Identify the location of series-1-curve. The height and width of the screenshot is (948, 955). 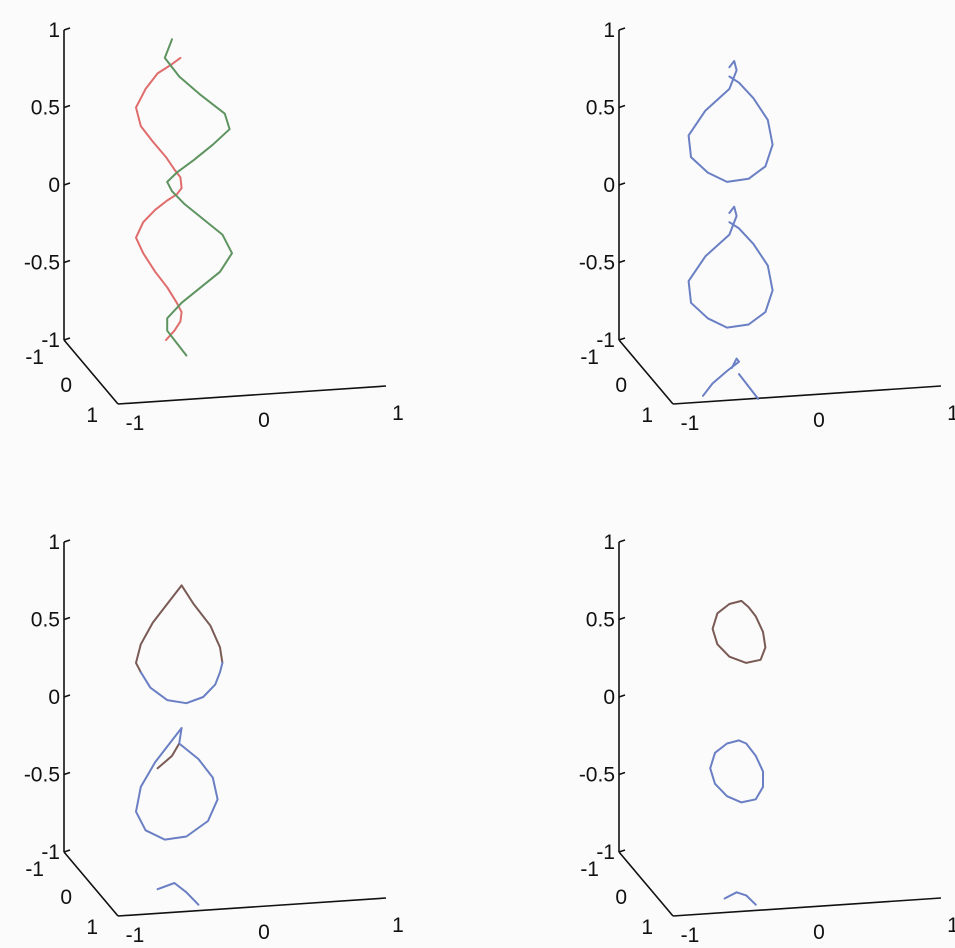
(198, 197).